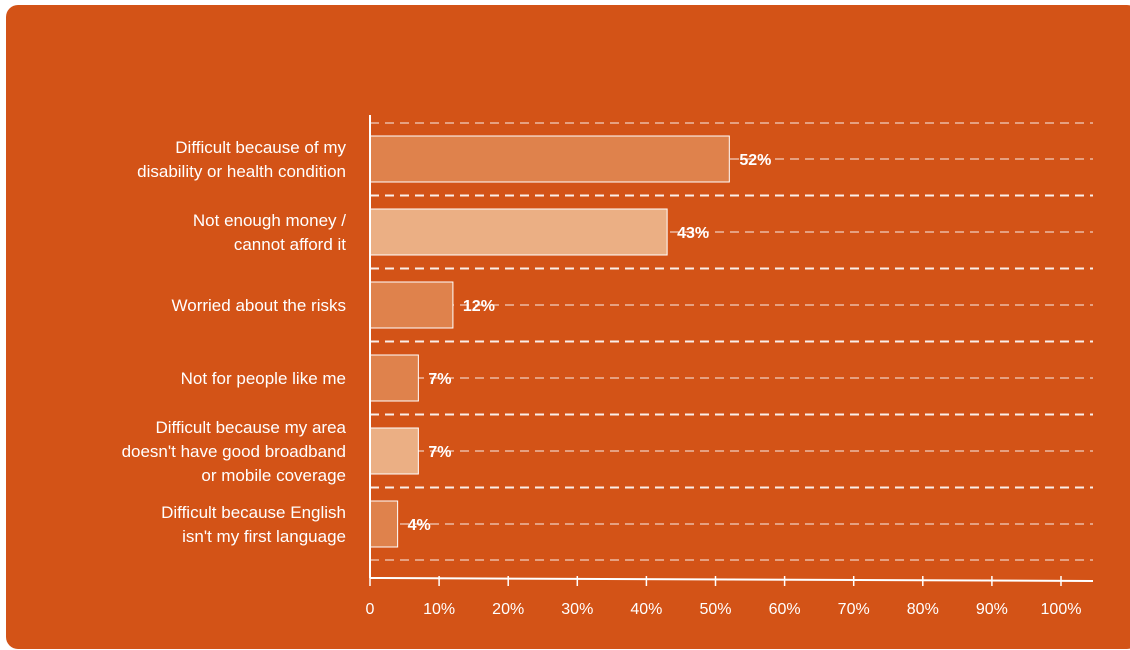 Image resolution: width=1130 pixels, height=650 pixels. What do you see at coordinates (370, 609) in the screenshot?
I see `x-tick-label: 0` at bounding box center [370, 609].